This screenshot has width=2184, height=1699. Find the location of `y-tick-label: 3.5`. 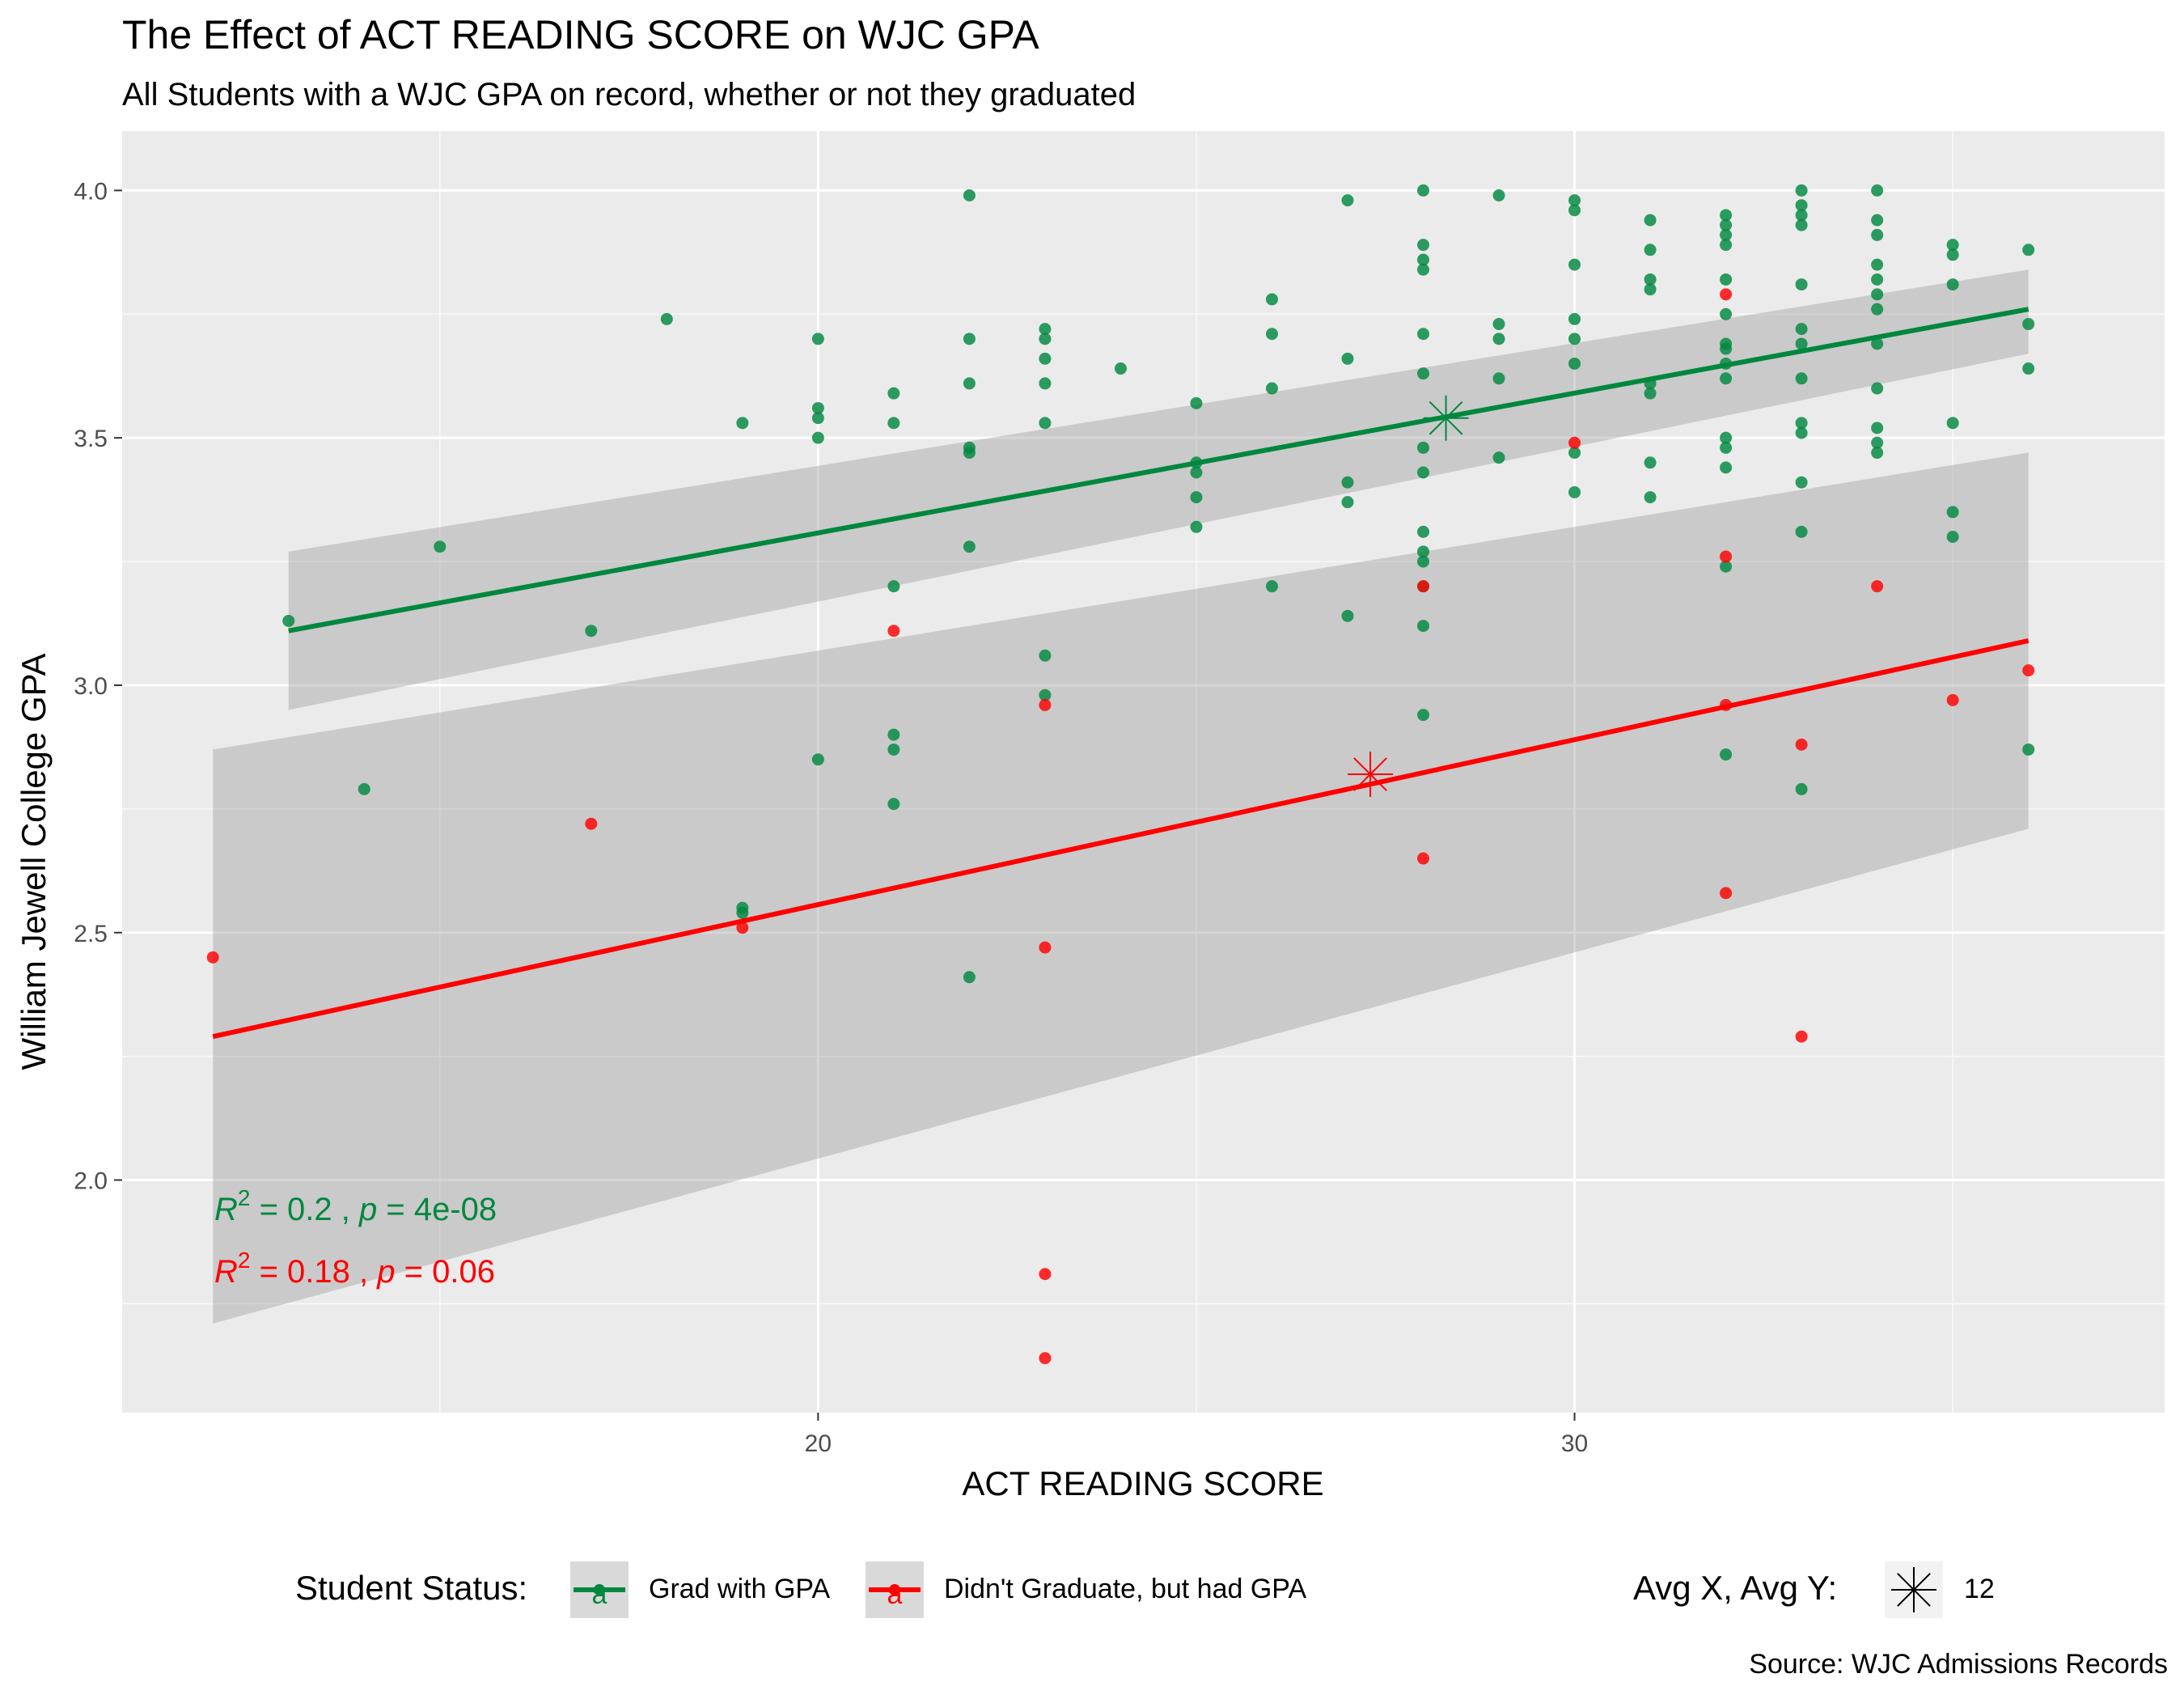

y-tick-label: 3.5 is located at coordinates (91, 439).